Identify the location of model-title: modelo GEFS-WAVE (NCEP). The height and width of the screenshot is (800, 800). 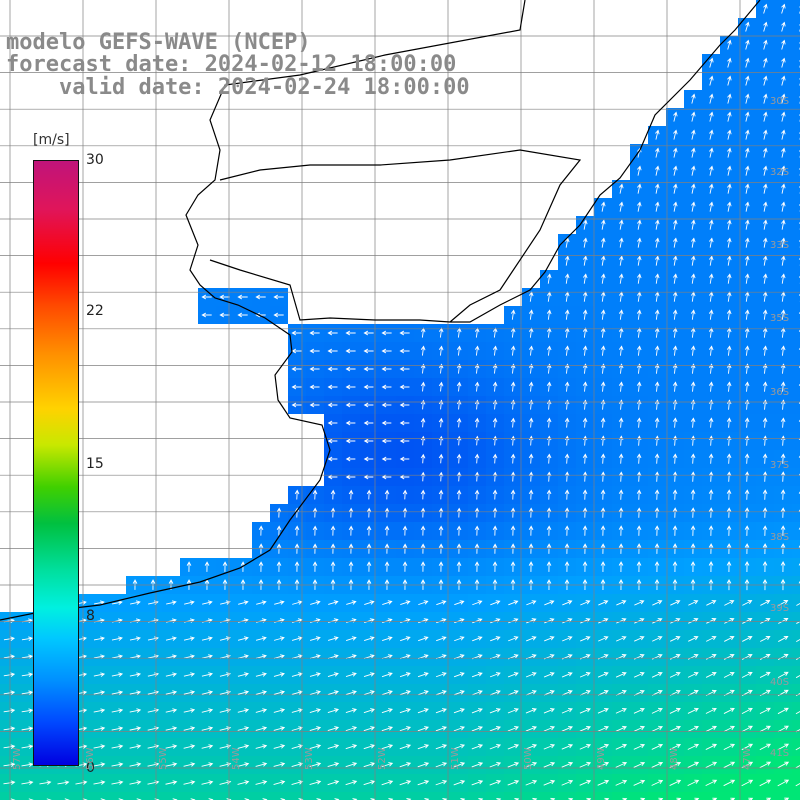
(158, 42).